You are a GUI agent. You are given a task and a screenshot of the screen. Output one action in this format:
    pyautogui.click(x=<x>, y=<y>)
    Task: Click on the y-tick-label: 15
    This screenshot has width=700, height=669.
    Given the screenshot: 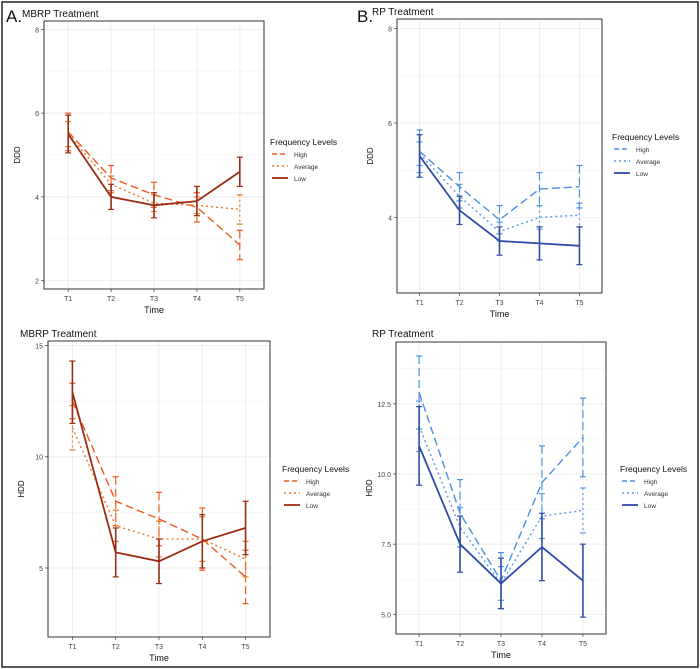 What is the action you would take?
    pyautogui.click(x=39, y=346)
    